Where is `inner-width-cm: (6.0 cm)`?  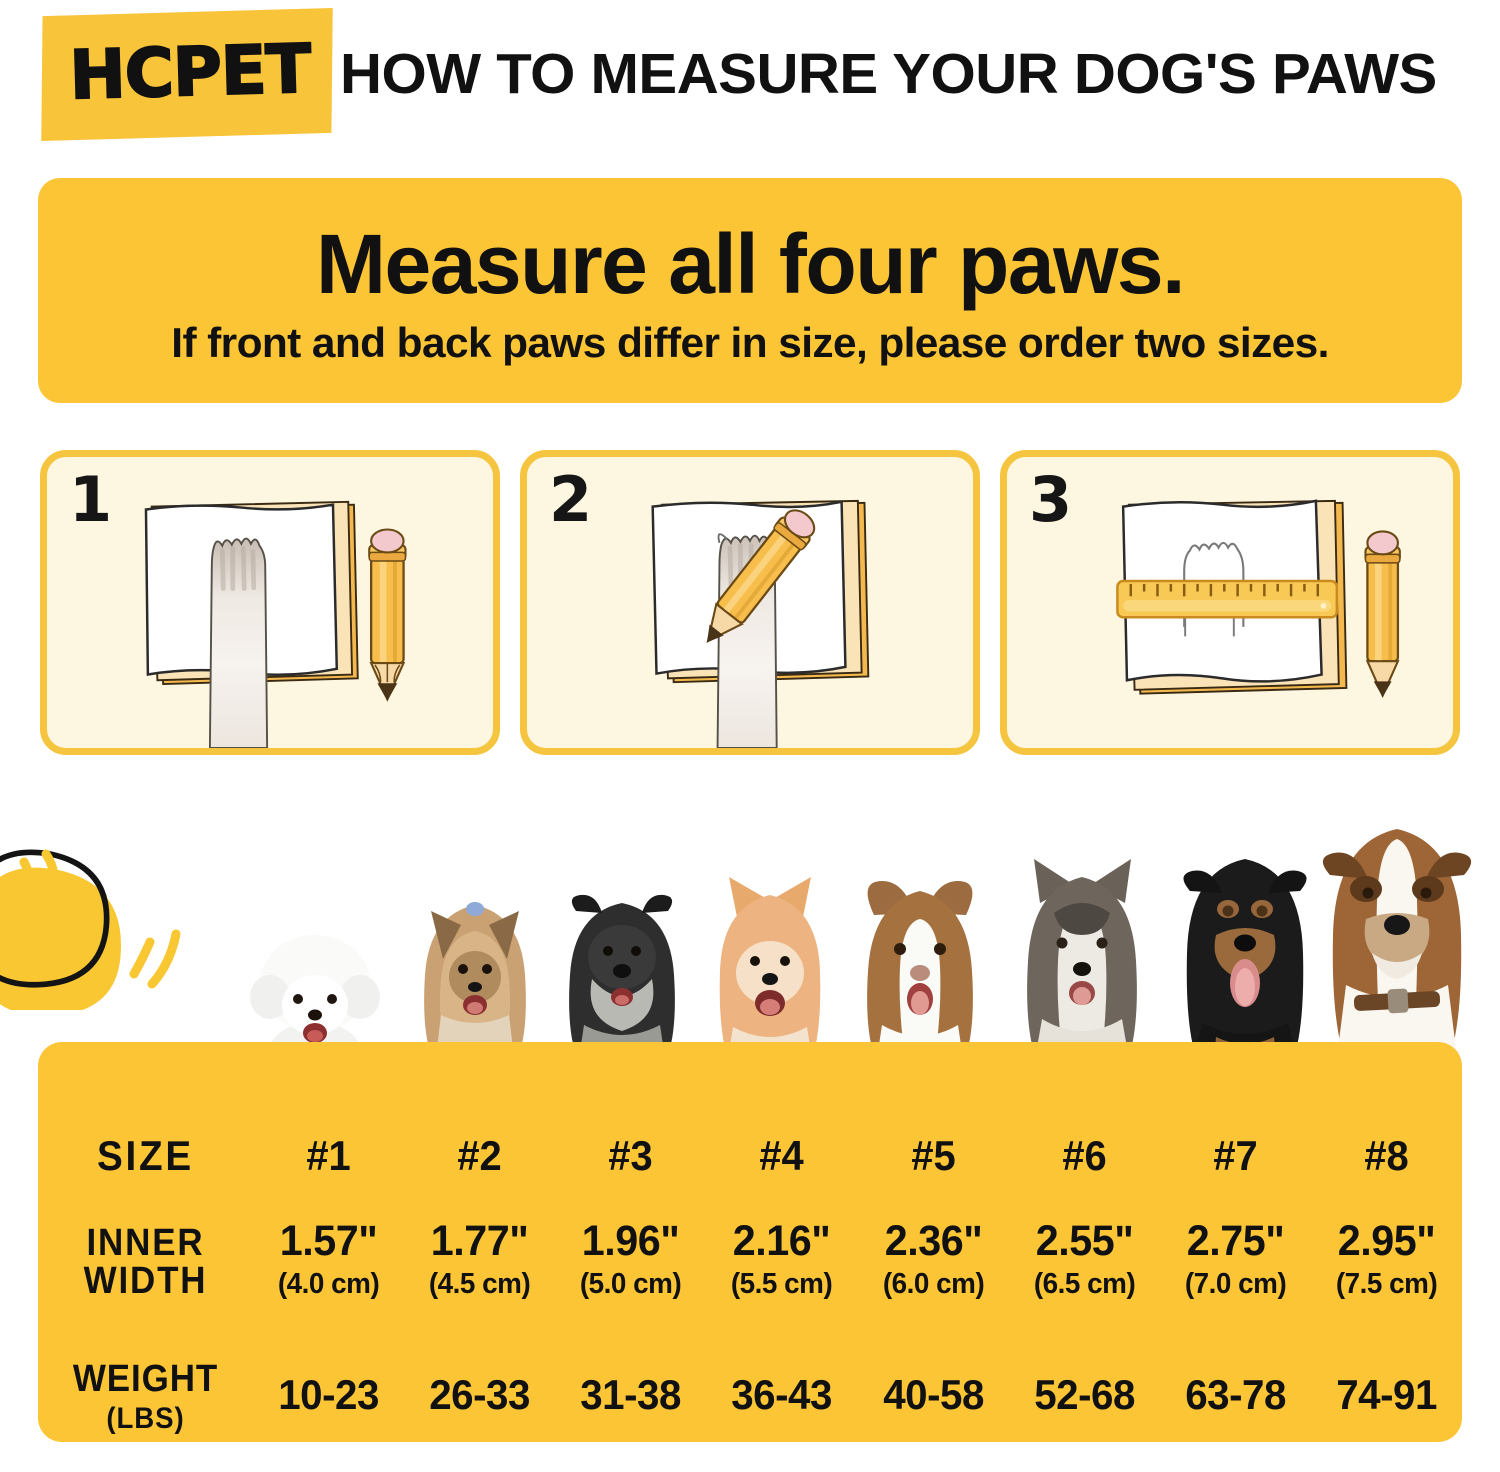 inner-width-cm: (6.0 cm) is located at coordinates (933, 1284).